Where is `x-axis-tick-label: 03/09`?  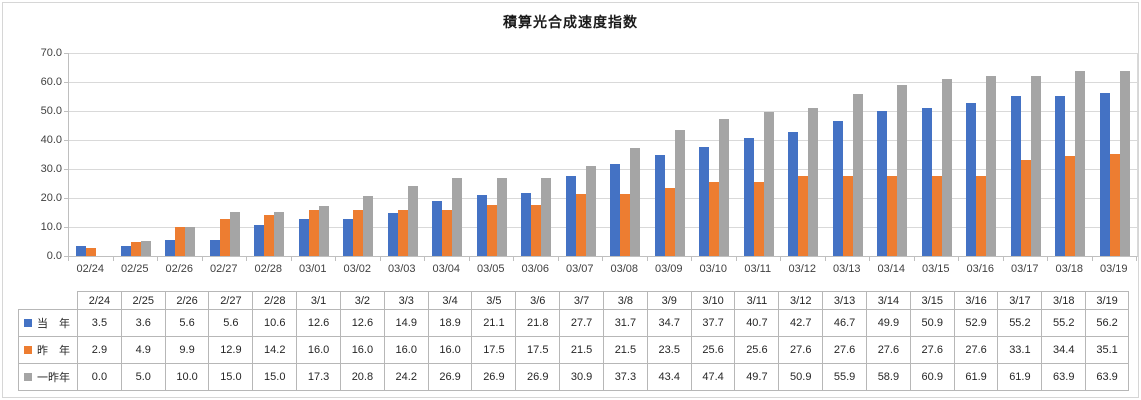 x-axis-tick-label: 03/09 is located at coordinates (668, 269).